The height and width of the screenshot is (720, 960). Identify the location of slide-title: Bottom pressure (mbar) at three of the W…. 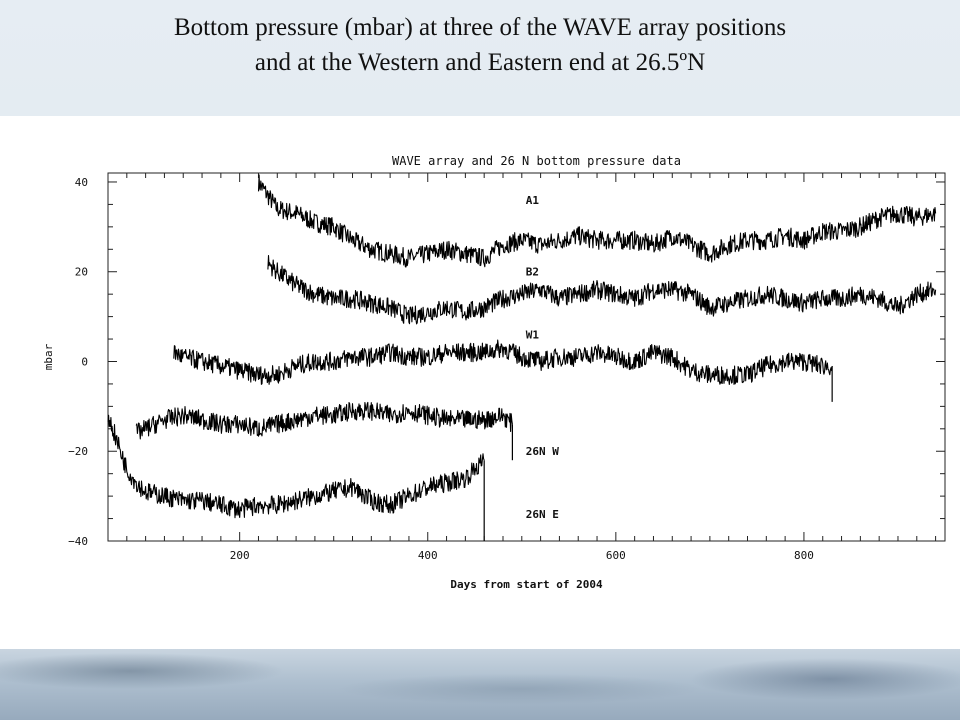
(480, 45).